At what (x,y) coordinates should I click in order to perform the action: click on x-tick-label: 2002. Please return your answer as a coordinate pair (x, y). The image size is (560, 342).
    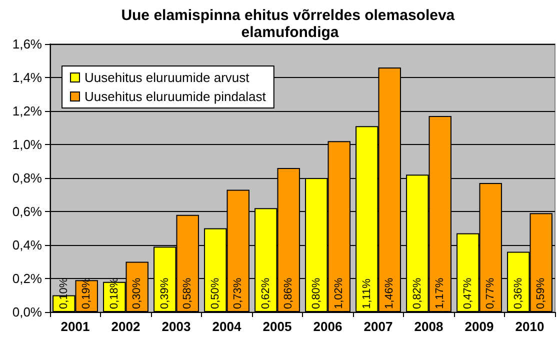
    Looking at the image, I should click on (125, 326).